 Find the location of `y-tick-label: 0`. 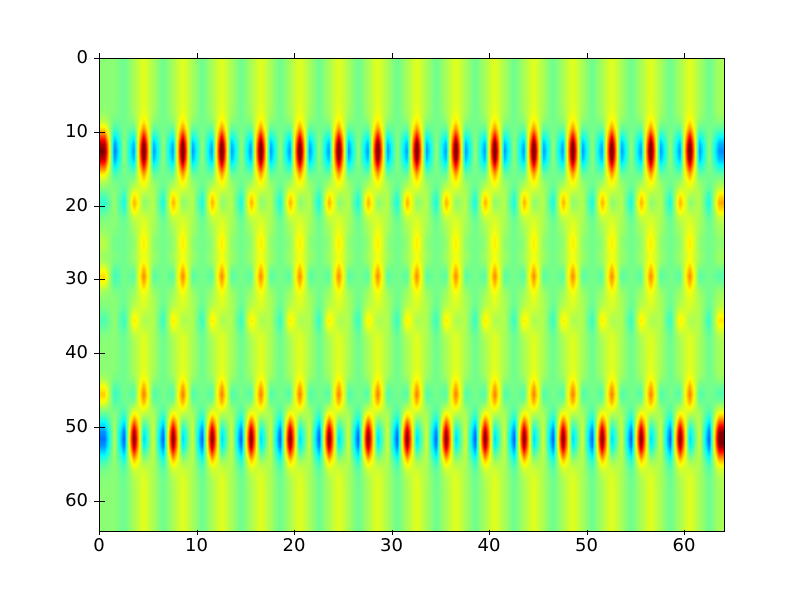

y-tick-label: 0 is located at coordinates (82, 57).